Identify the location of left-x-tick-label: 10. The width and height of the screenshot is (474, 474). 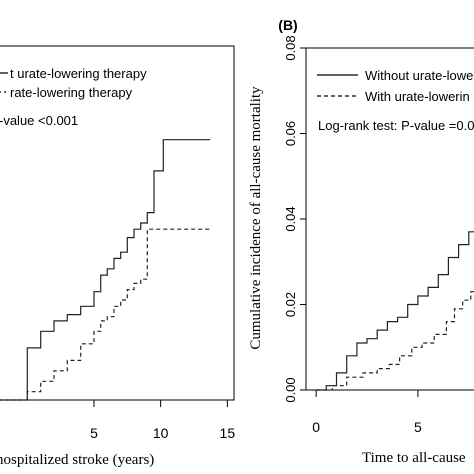
(161, 433).